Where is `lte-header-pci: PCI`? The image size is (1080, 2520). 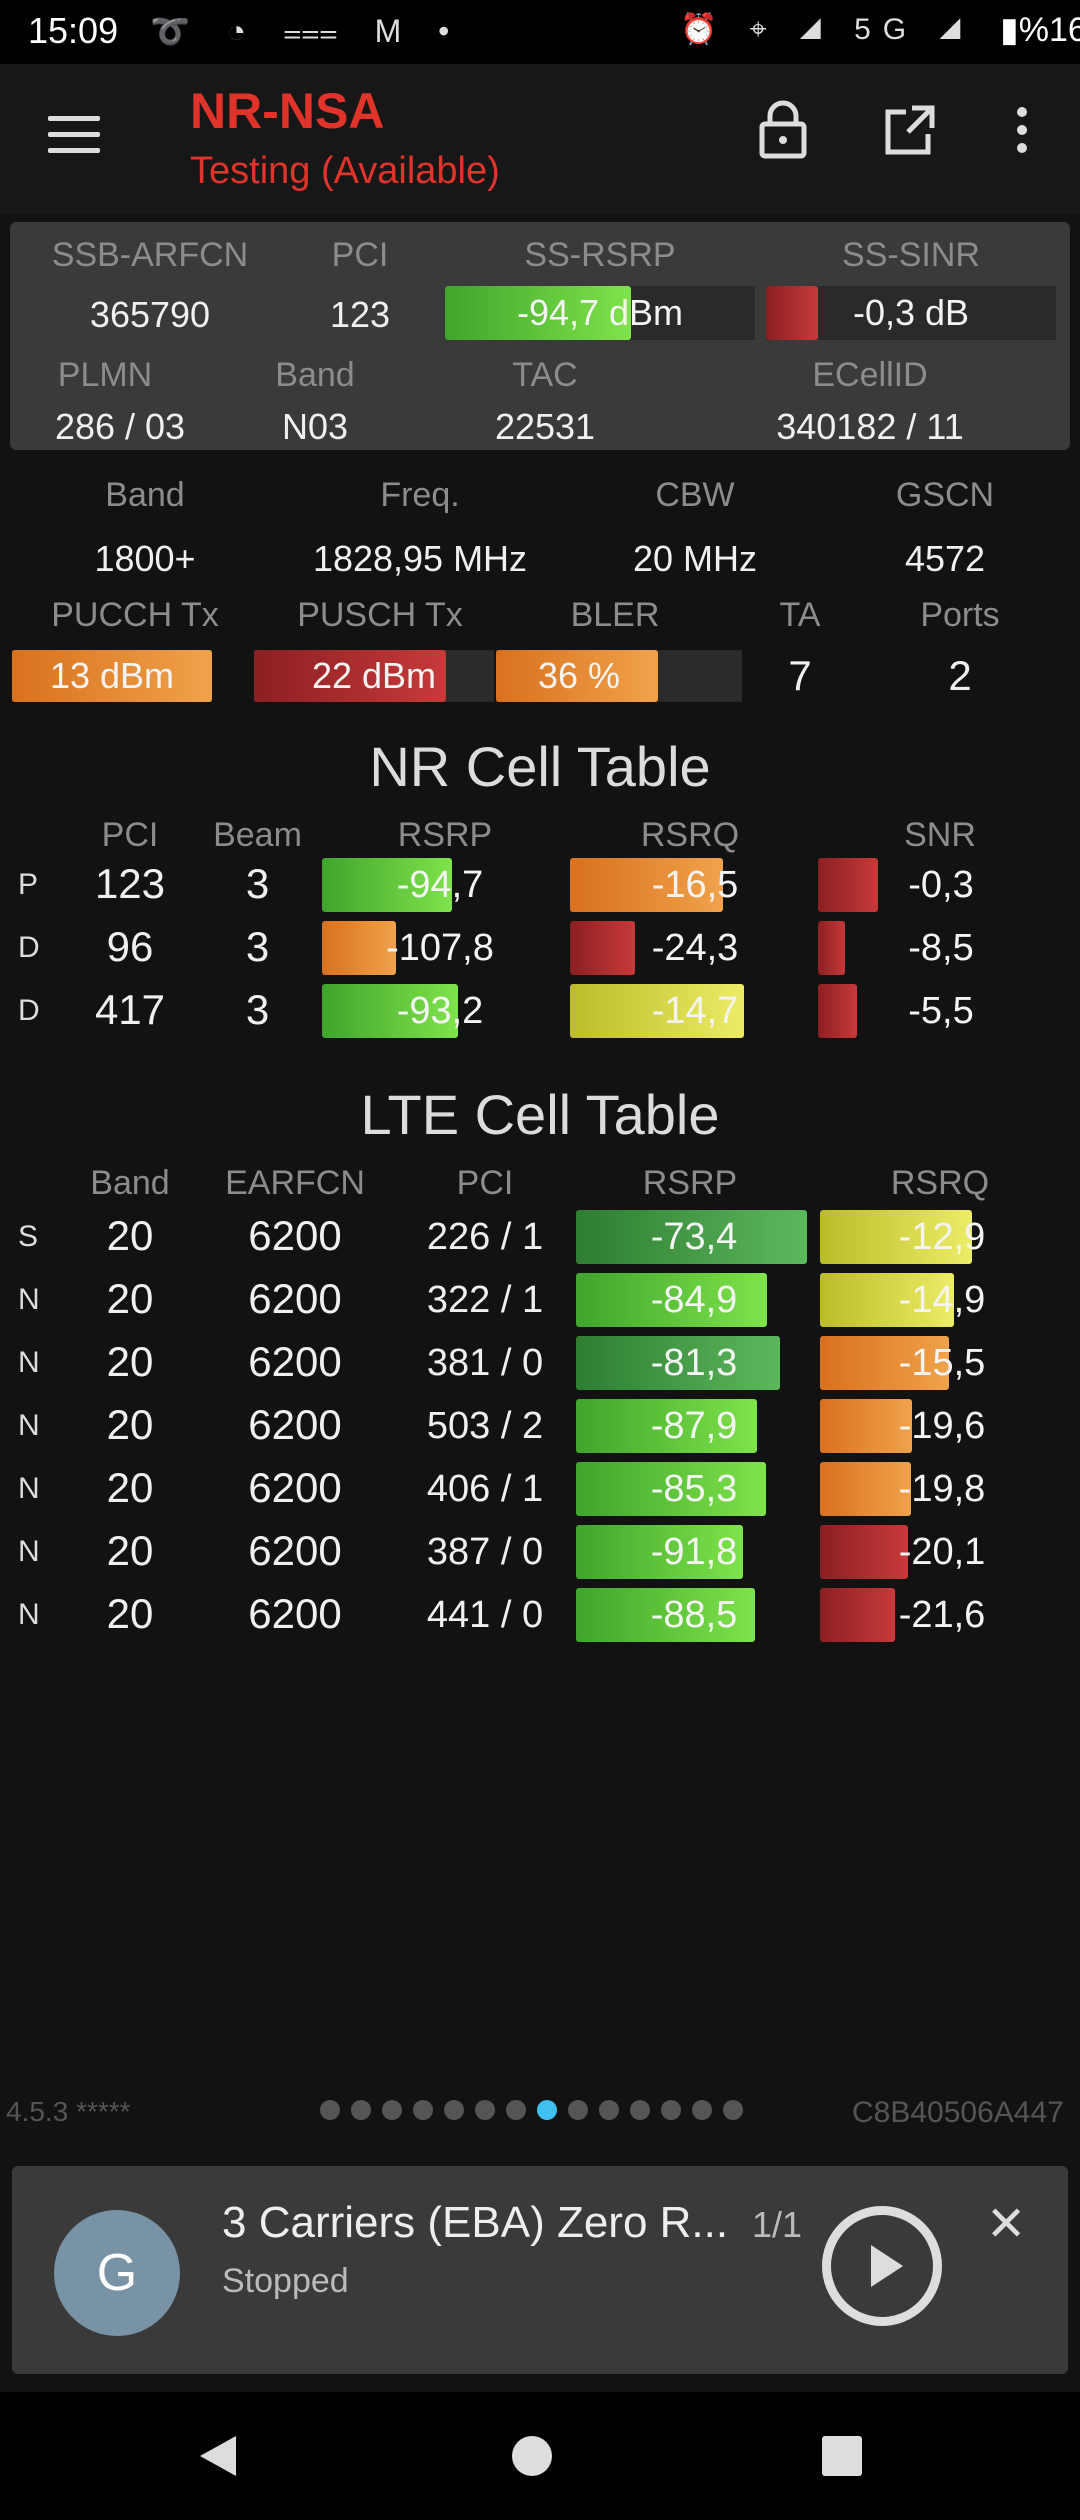 lte-header-pci: PCI is located at coordinates (485, 1183).